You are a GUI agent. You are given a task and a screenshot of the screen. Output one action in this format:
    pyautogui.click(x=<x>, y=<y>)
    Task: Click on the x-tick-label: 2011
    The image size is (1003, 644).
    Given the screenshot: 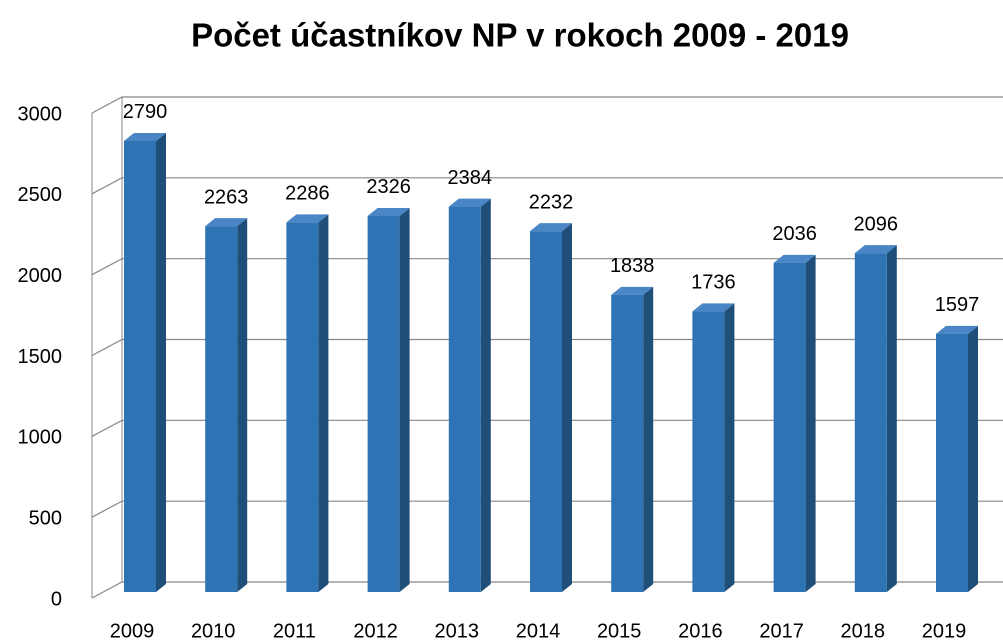 What is the action you would take?
    pyautogui.click(x=294, y=631)
    